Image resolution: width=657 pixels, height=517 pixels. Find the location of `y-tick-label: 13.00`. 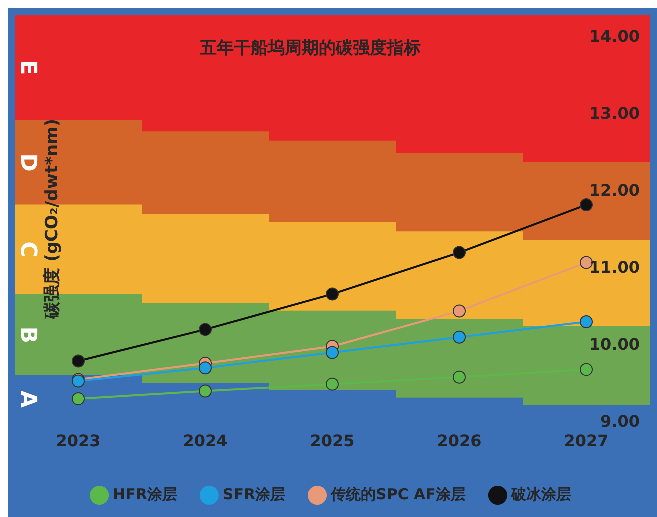

y-tick-label: 13.00 is located at coordinates (614, 114).